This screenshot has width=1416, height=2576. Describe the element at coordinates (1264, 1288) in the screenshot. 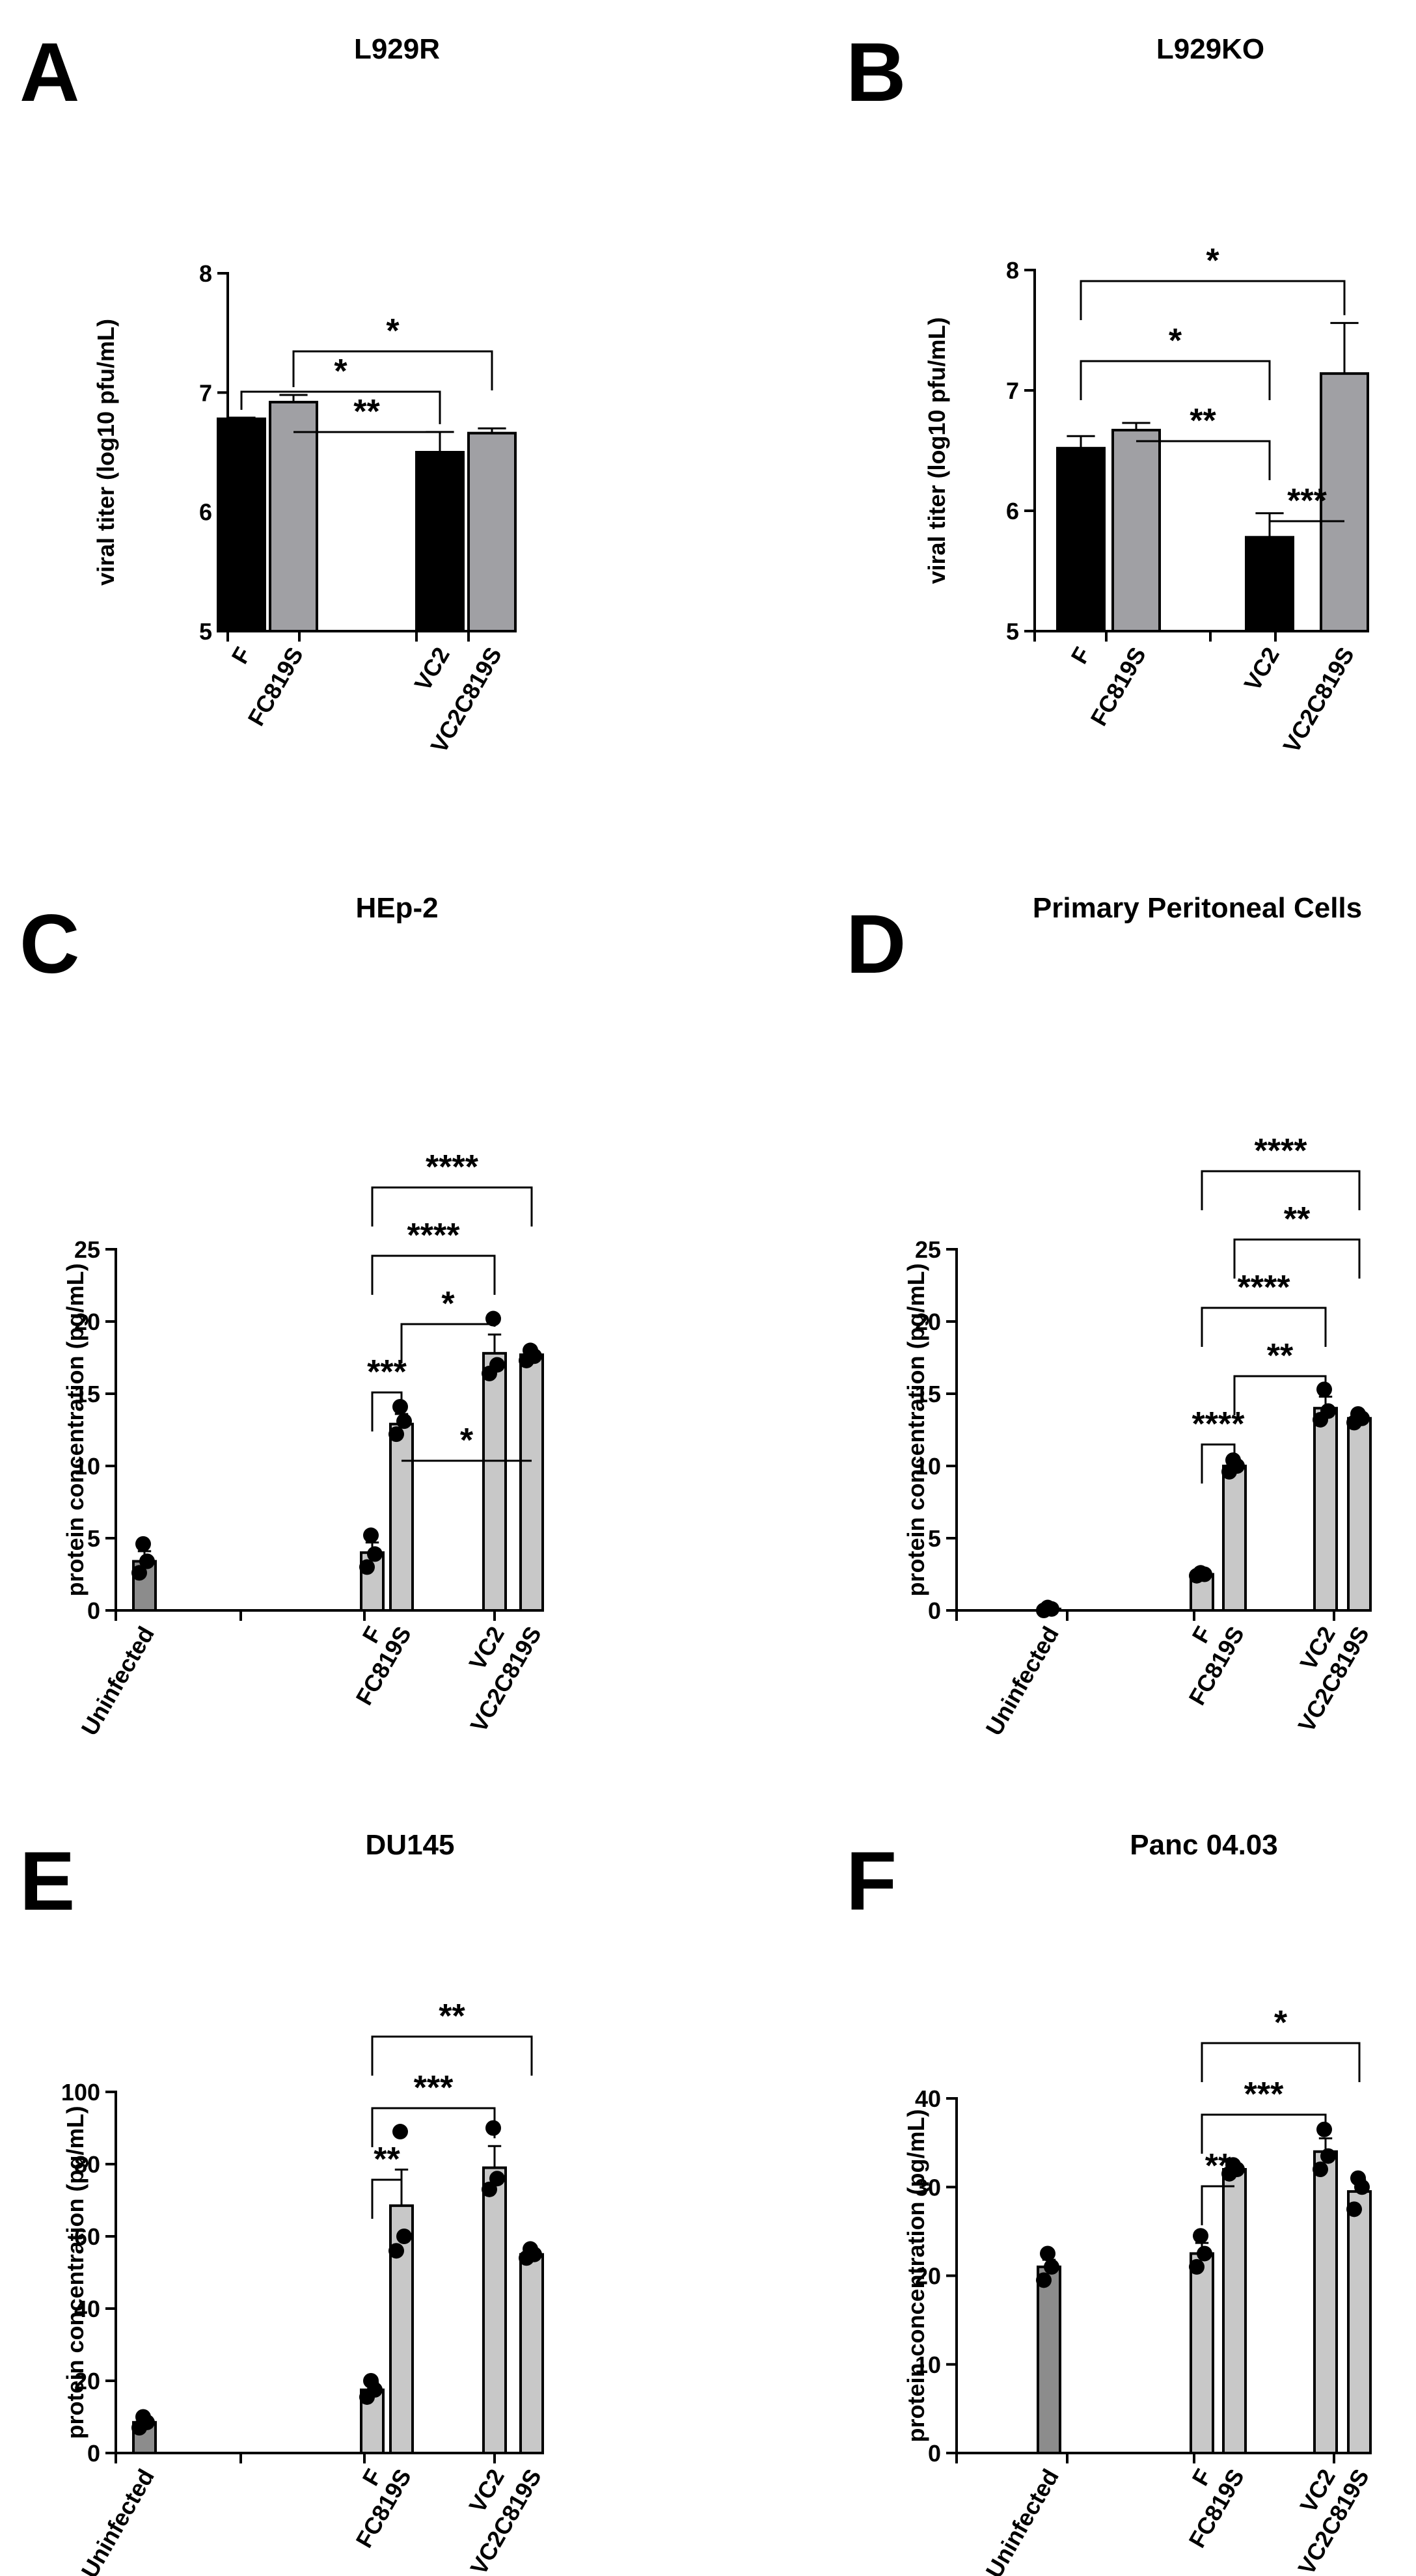

I see `significance-stars: ****` at that location.